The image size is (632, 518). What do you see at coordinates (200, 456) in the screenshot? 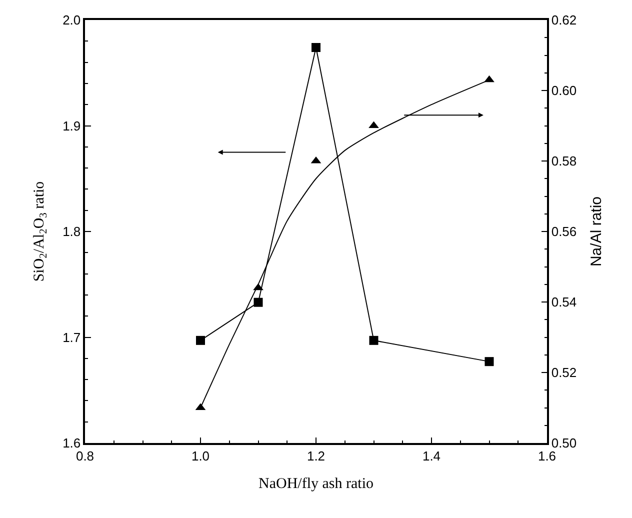
I see `x-tick-label: 1.0` at bounding box center [200, 456].